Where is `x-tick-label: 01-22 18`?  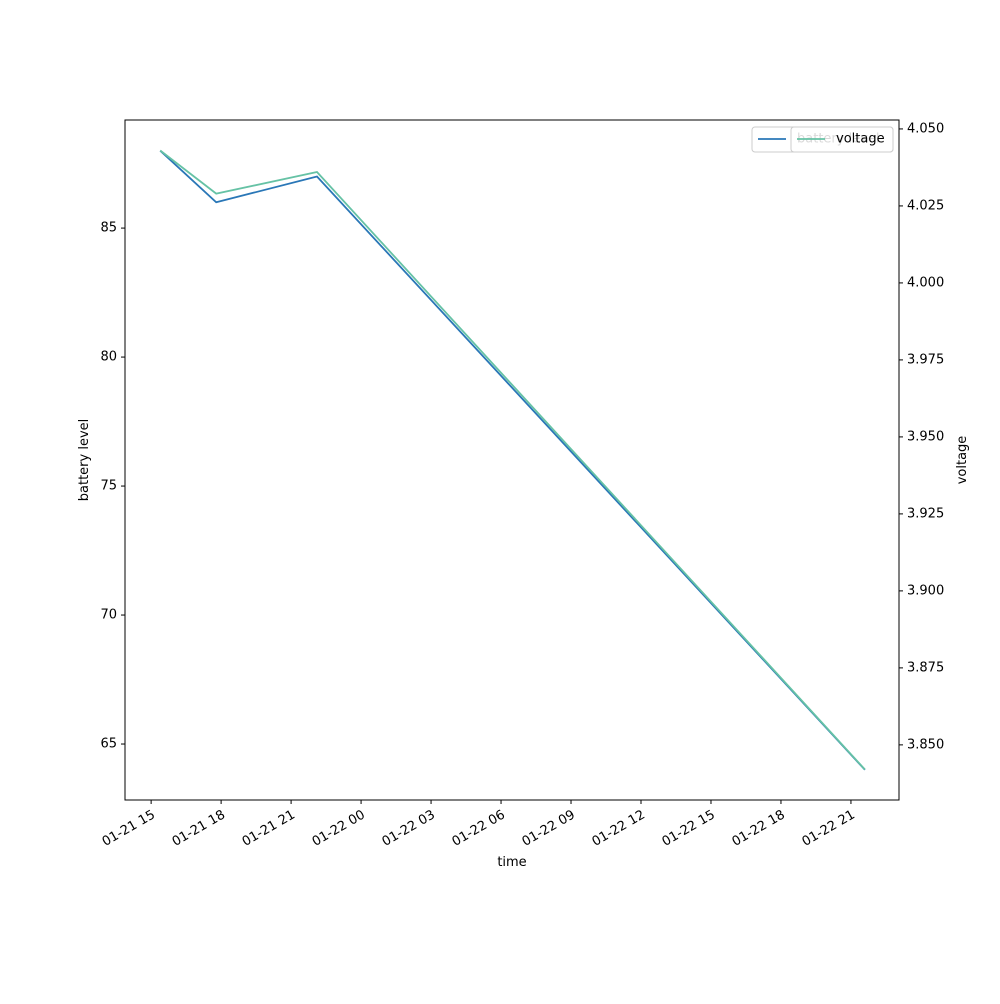 x-tick-label: 01-22 18 is located at coordinates (759, 829).